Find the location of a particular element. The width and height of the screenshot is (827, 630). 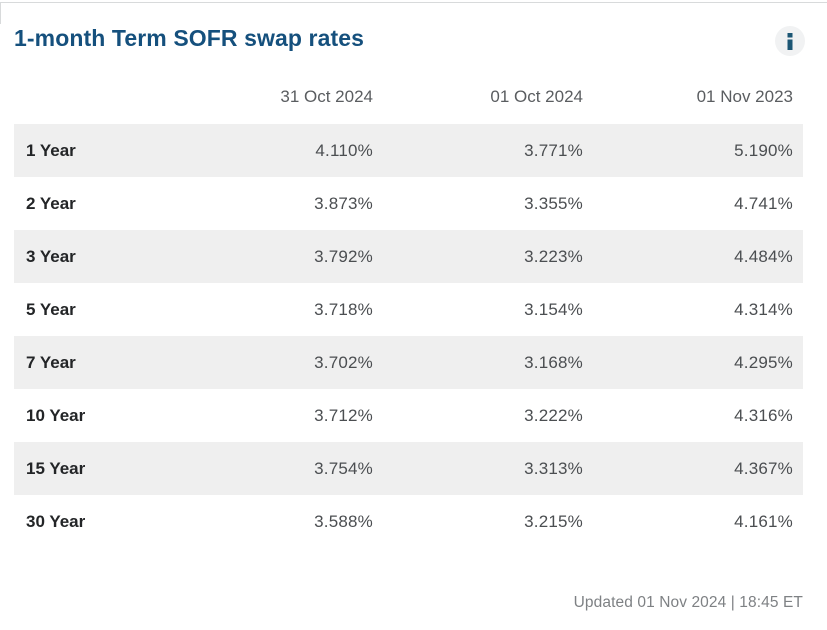

info-button is located at coordinates (790, 41).